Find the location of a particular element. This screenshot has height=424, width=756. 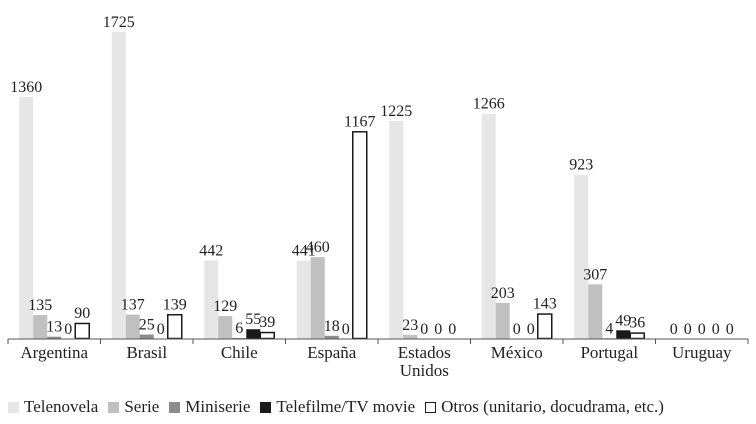

data-label: 13 is located at coordinates (54, 327).